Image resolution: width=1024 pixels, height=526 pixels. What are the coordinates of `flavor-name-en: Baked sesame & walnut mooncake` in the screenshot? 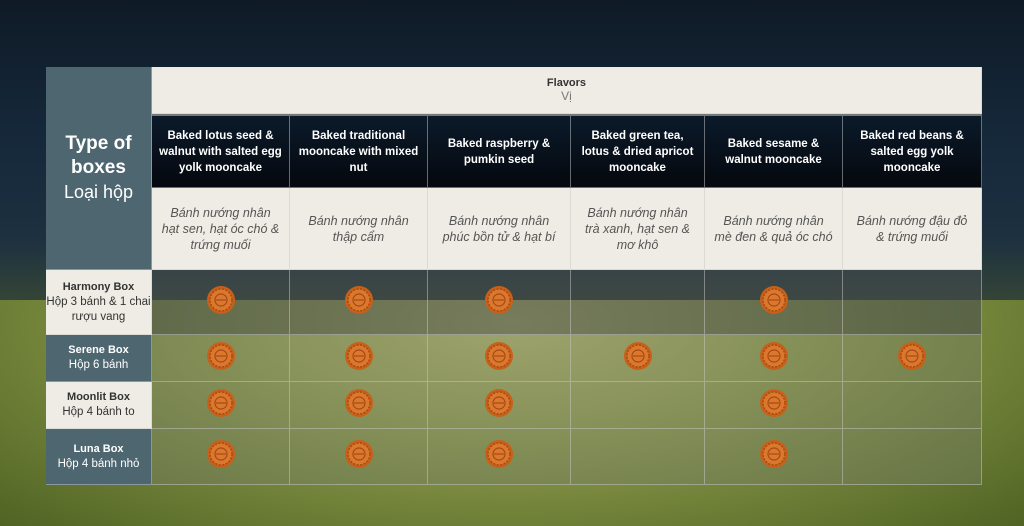 It's located at (774, 151).